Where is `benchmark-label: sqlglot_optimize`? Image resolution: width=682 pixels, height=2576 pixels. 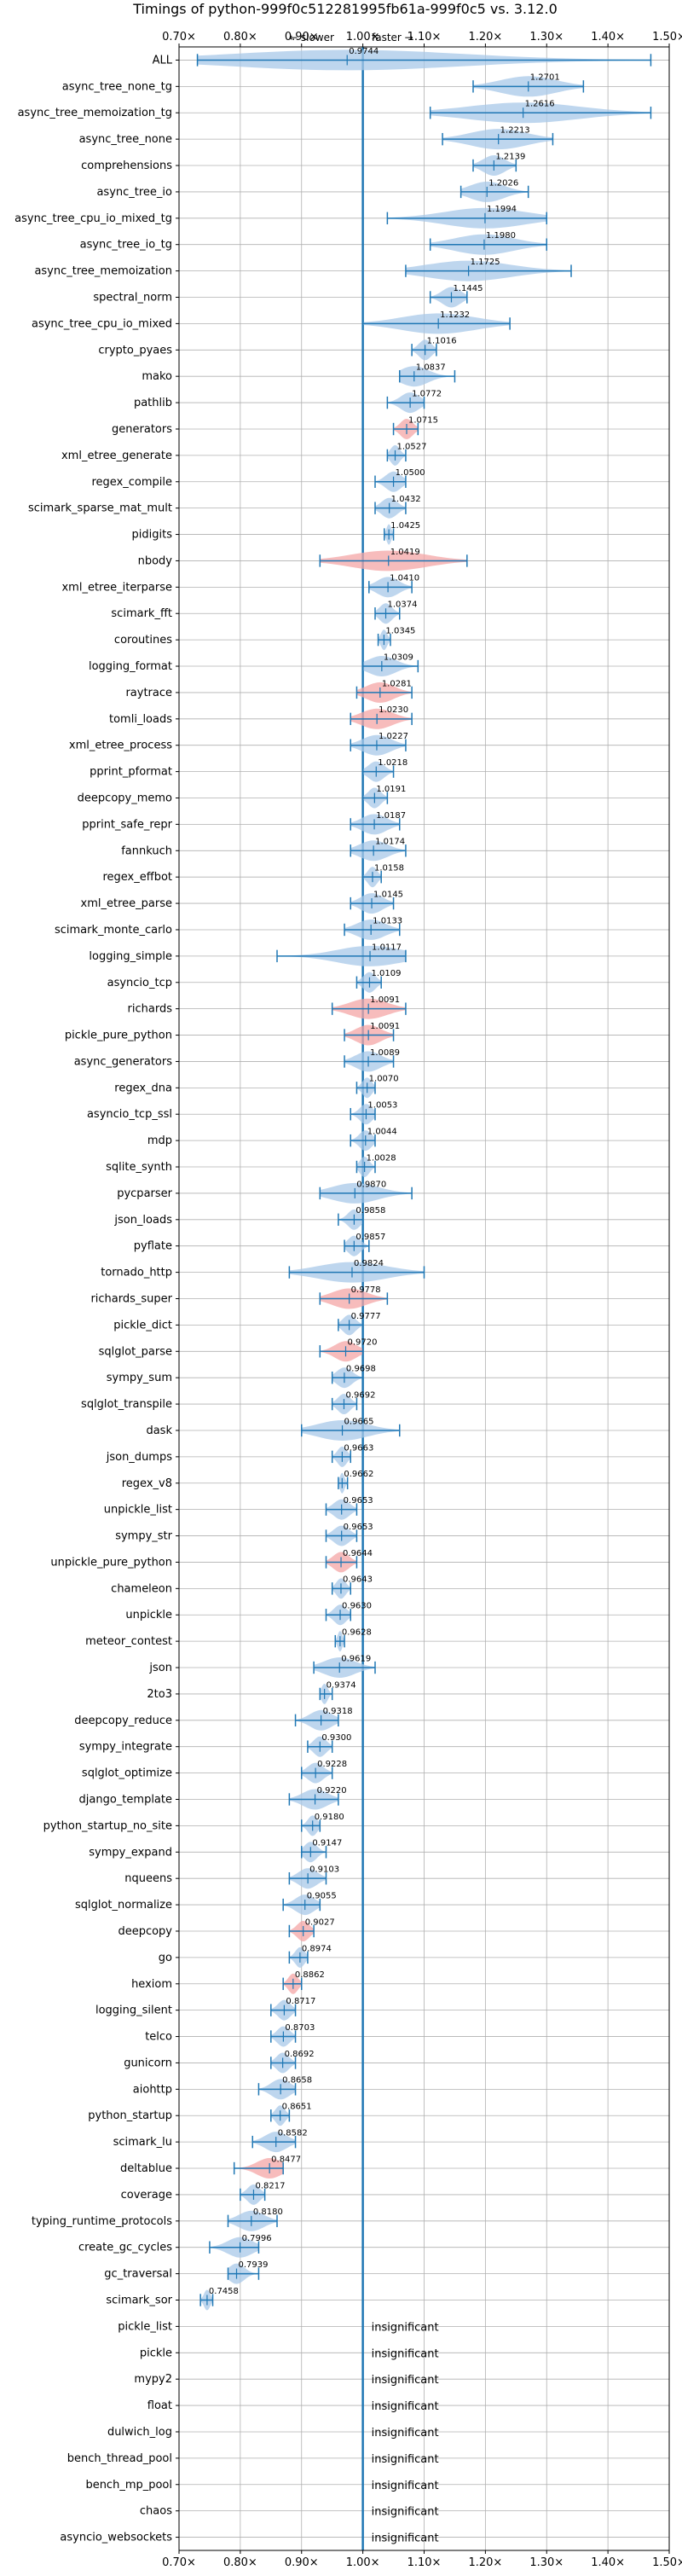
benchmark-label: sqlglot_optimize is located at coordinates (127, 1773).